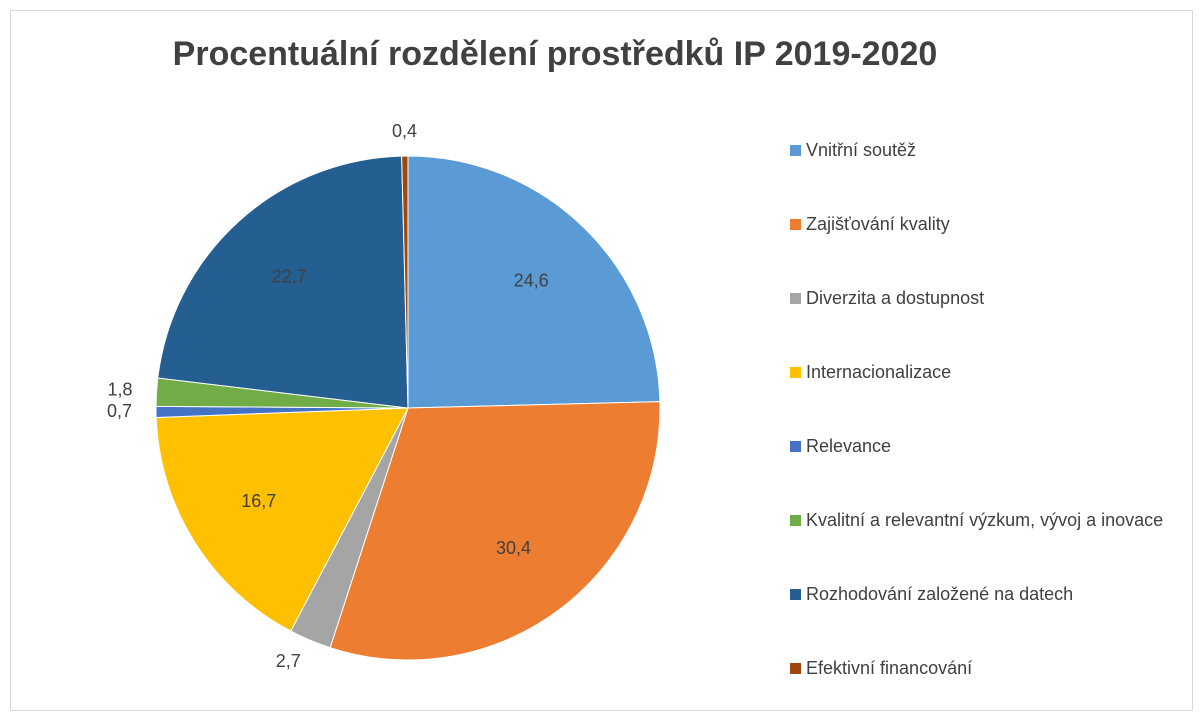  I want to click on legend-label: Internacionalizace, so click(879, 372).